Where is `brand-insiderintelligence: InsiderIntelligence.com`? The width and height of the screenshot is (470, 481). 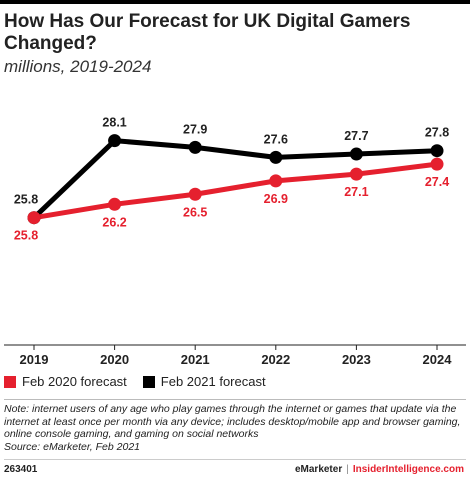
brand-insiderintelligence: InsiderIntelligence.com is located at coordinates (408, 469).